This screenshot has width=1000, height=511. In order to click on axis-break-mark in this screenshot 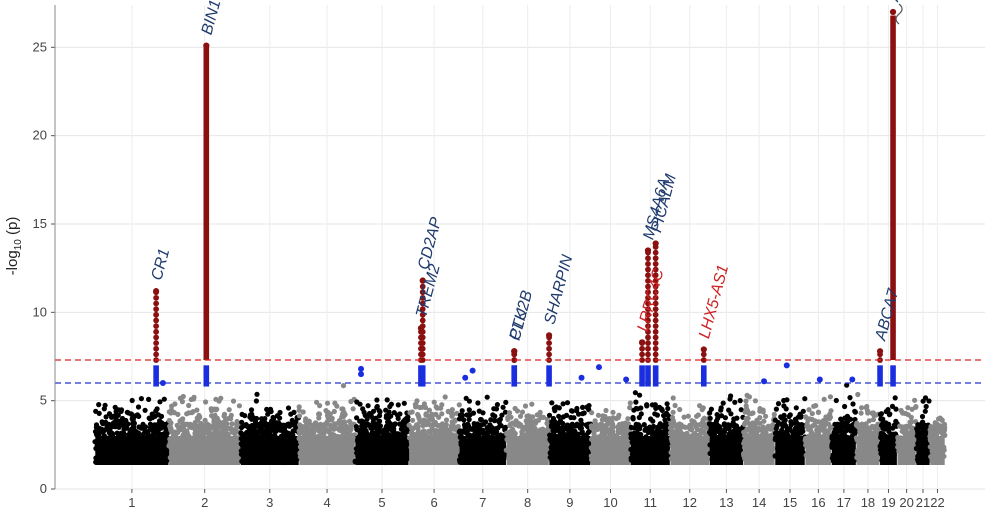, I will do `click(899, 14)`.